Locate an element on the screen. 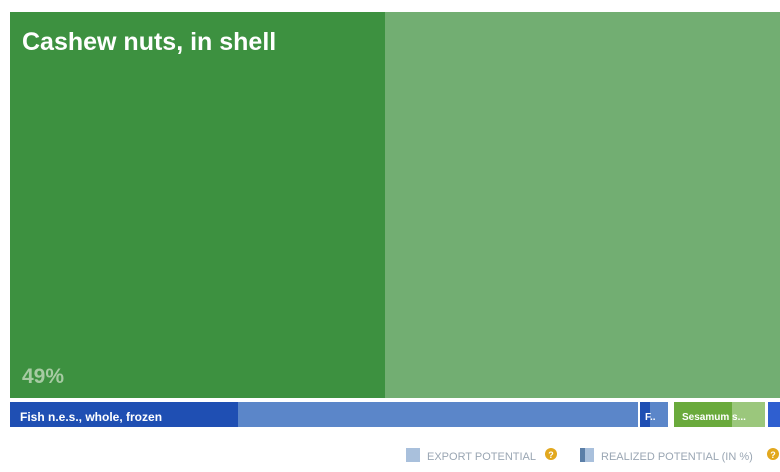 The height and width of the screenshot is (472, 780). legend-realized-potential-swatch-dark is located at coordinates (582, 455).